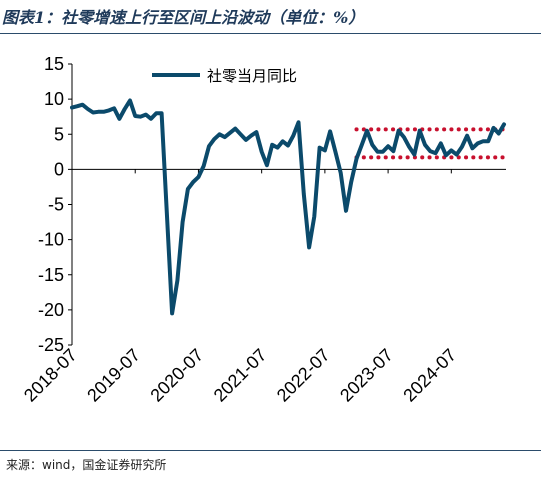  Describe the element at coordinates (366, 375) in the screenshot. I see `x-tick-label: 2023-07` at that location.